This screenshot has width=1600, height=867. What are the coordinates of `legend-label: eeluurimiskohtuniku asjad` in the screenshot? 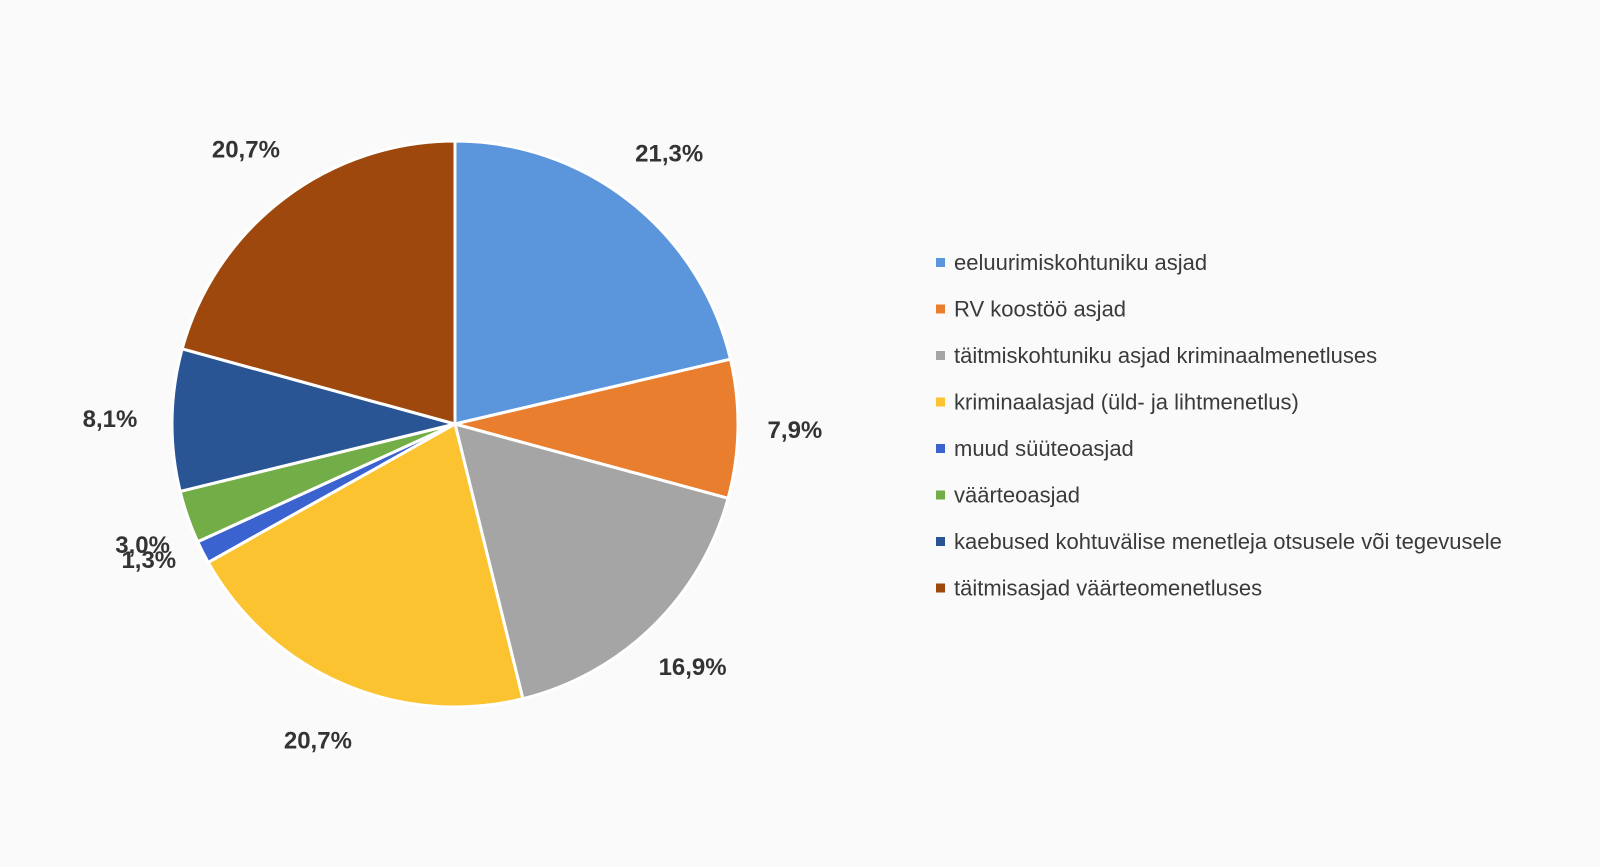 It's located at (1080, 262).